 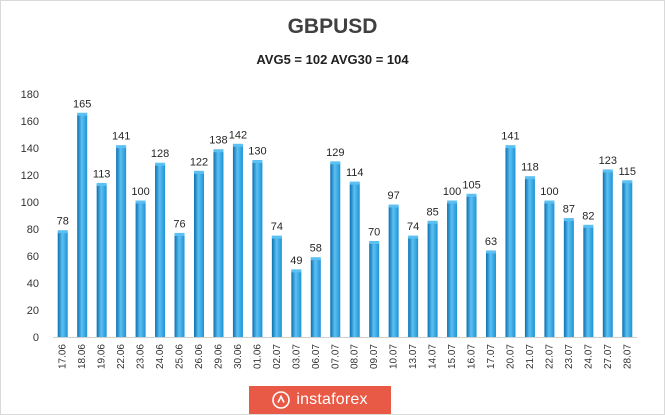 I want to click on data-label: 87, so click(x=569, y=210).